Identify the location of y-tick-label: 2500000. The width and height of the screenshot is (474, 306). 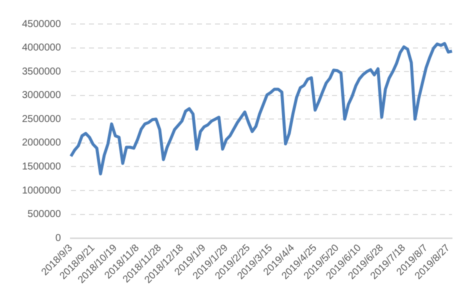
(42, 119).